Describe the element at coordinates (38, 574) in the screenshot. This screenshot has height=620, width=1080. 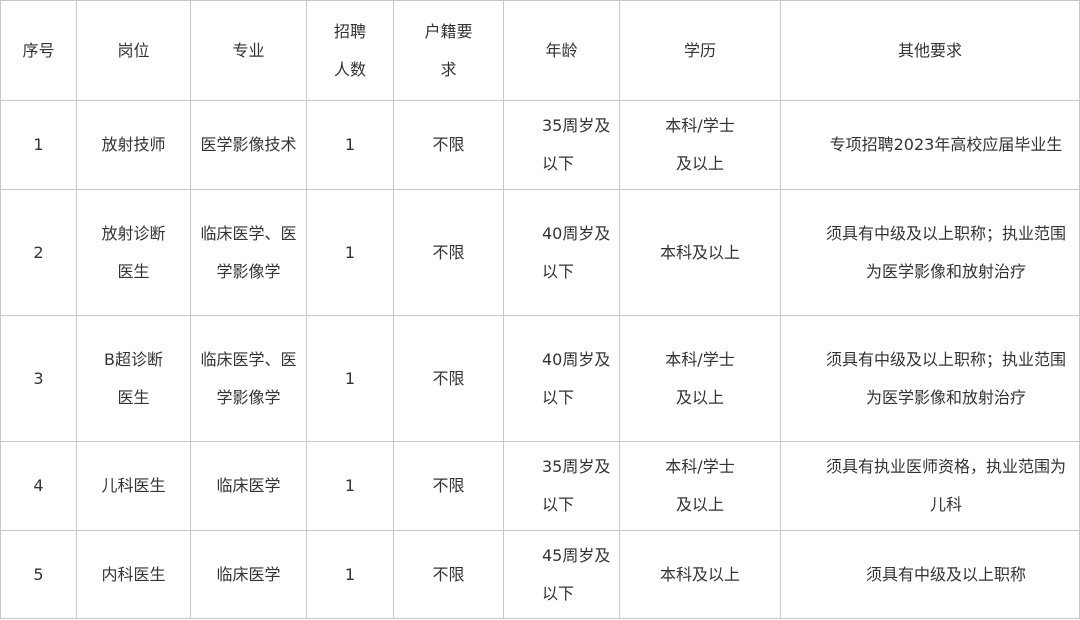
I see `table-cell: 5` at that location.